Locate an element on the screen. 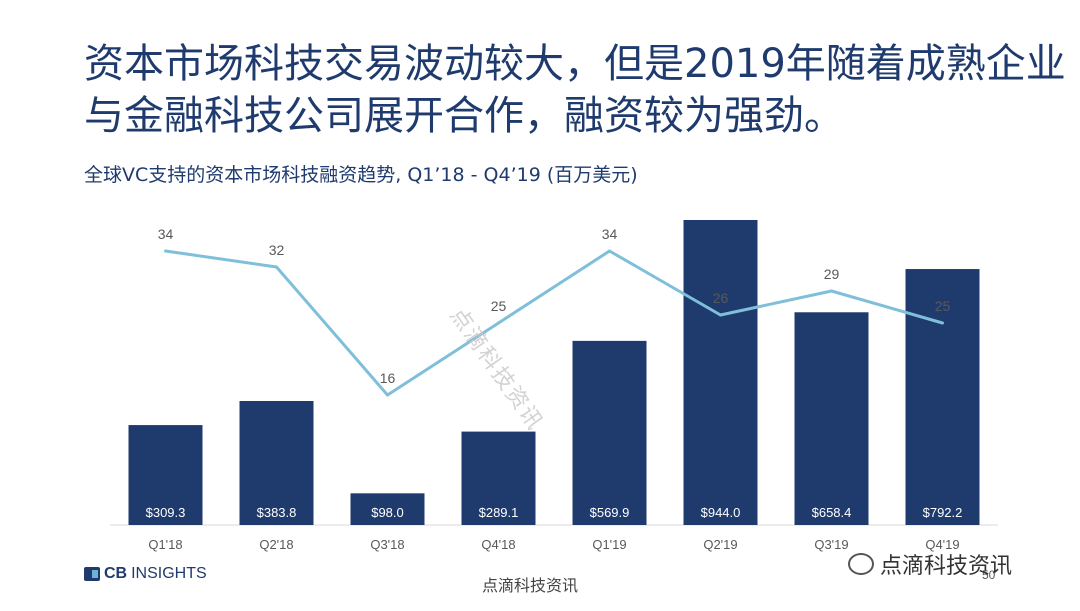 The height and width of the screenshot is (611, 1080). wechat-account-tag: 点滴科技资讯 is located at coordinates (930, 564).